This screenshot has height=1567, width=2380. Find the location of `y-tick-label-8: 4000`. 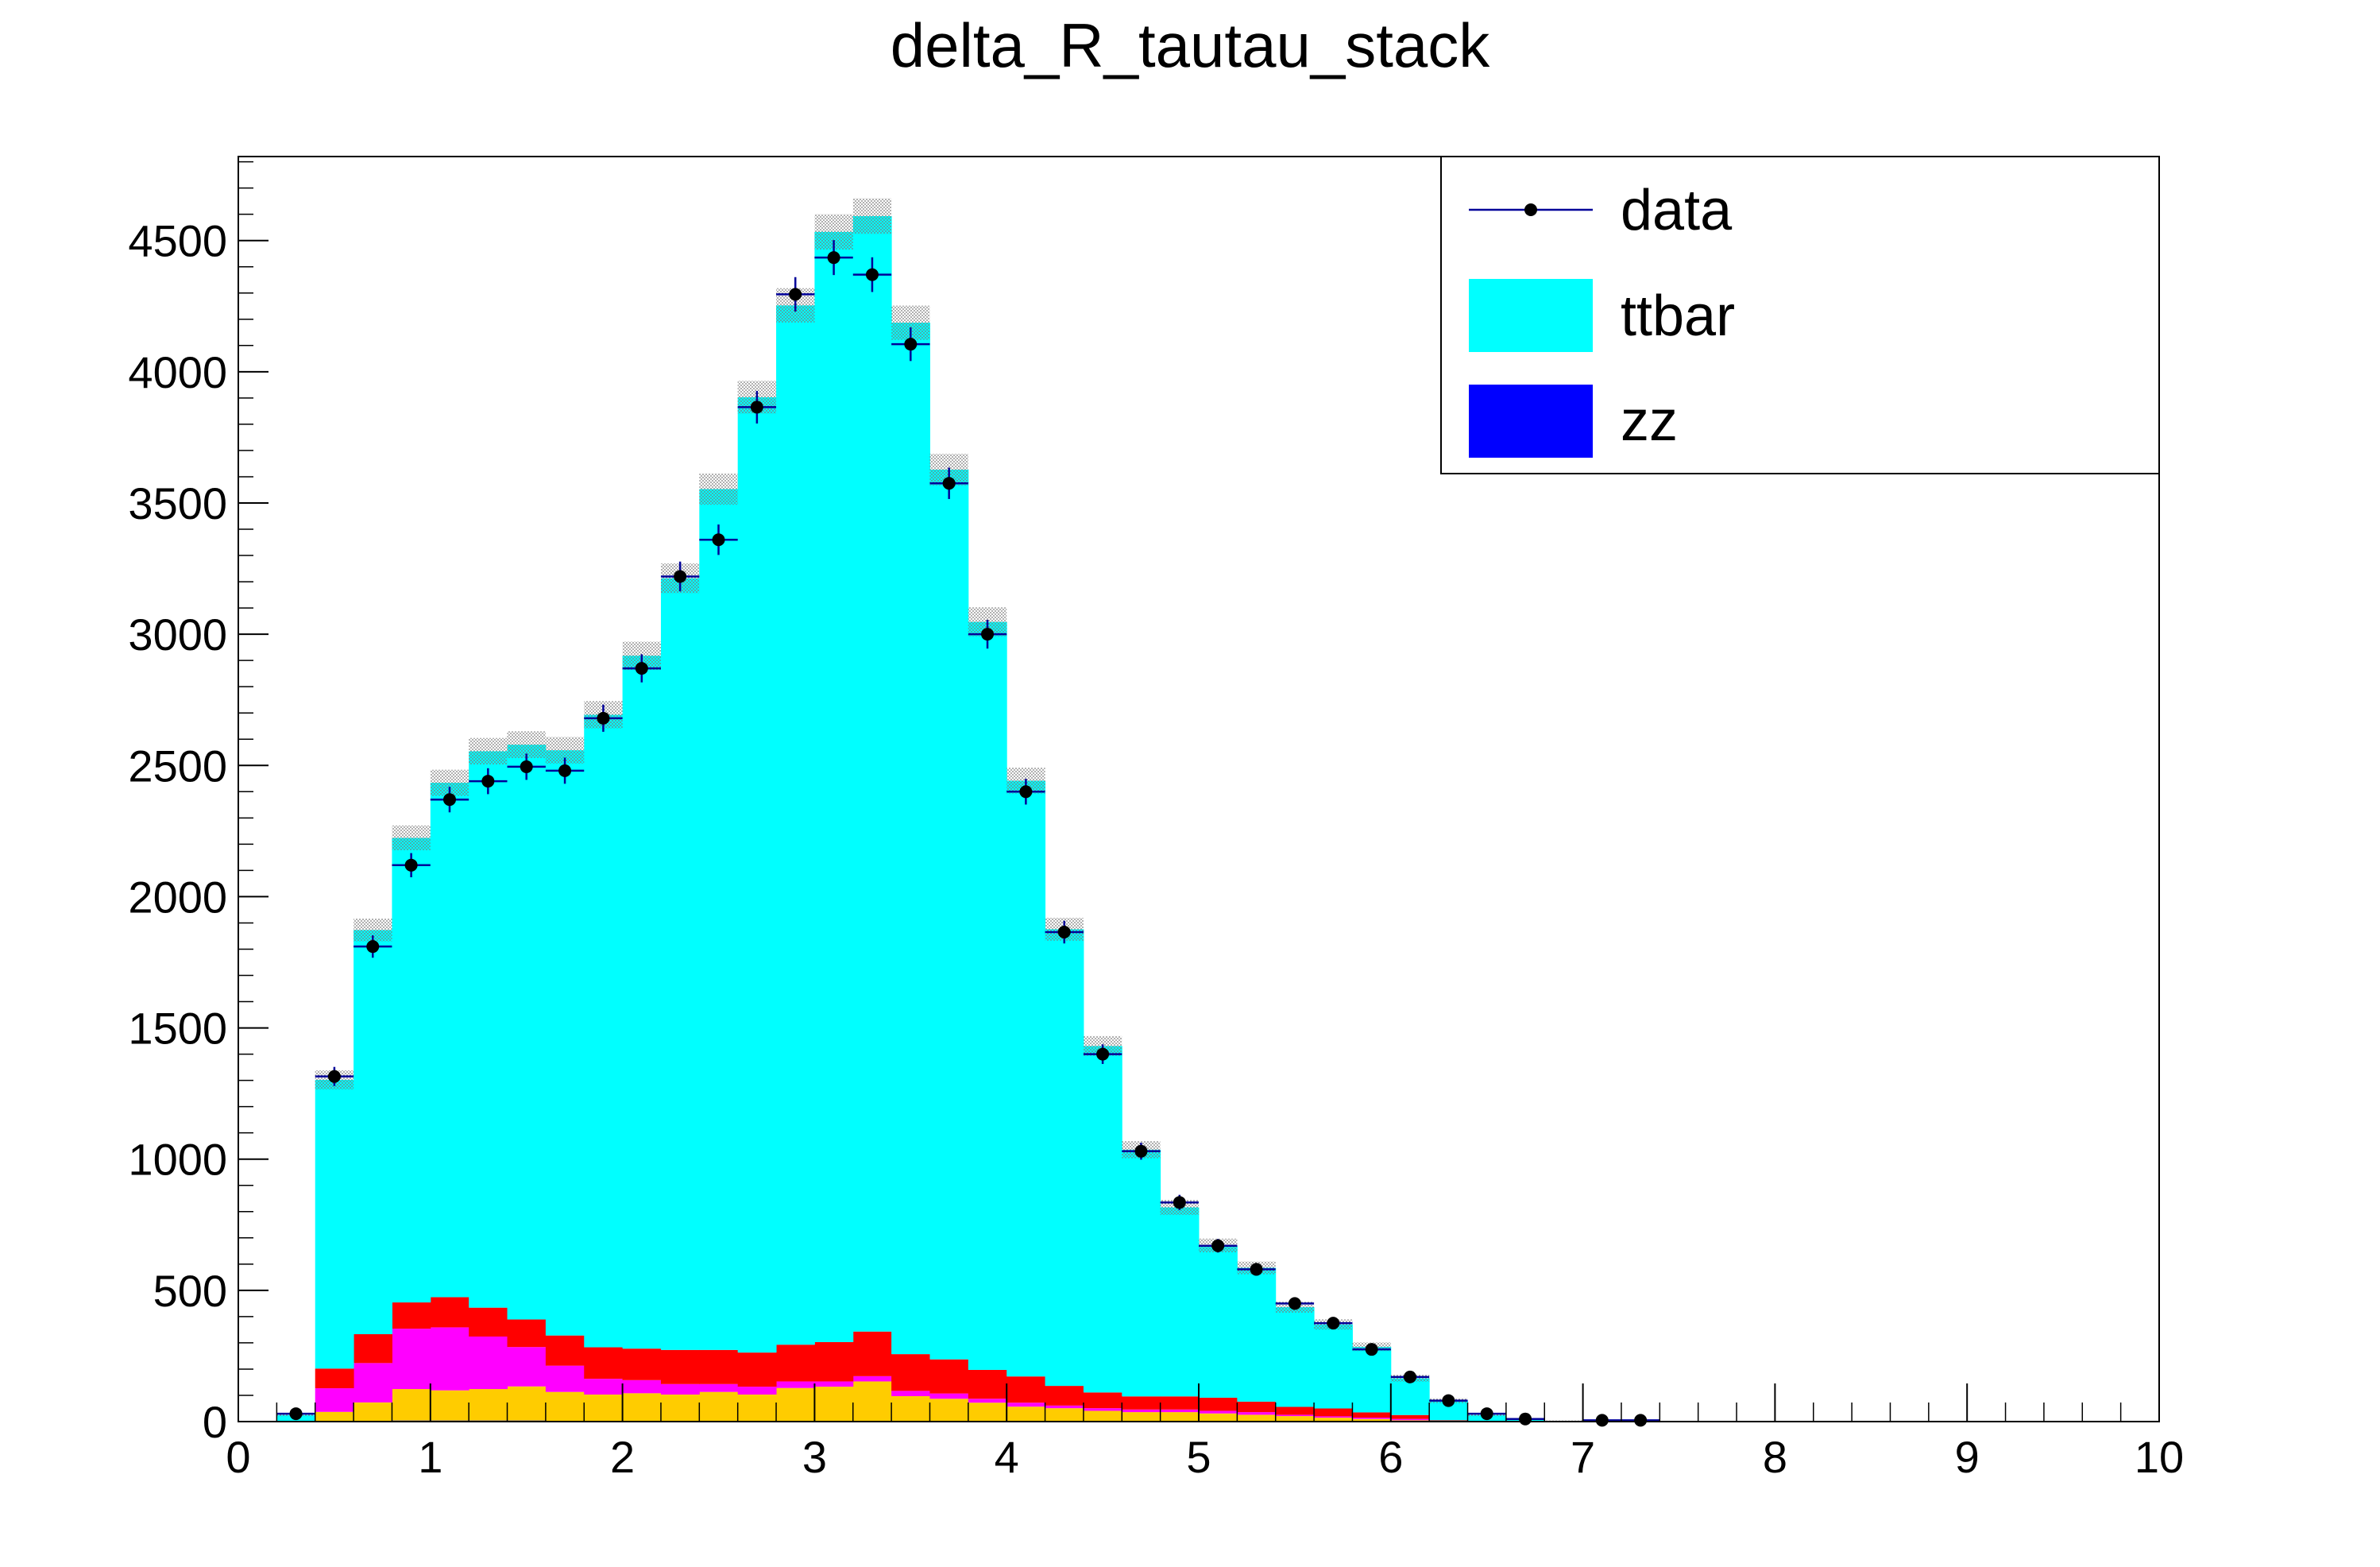

y-tick-label-8: 4000 is located at coordinates (177, 372).